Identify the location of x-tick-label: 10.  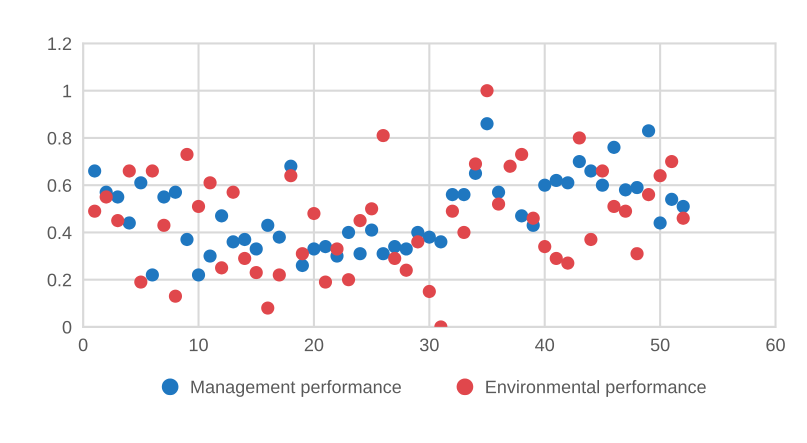
(199, 345).